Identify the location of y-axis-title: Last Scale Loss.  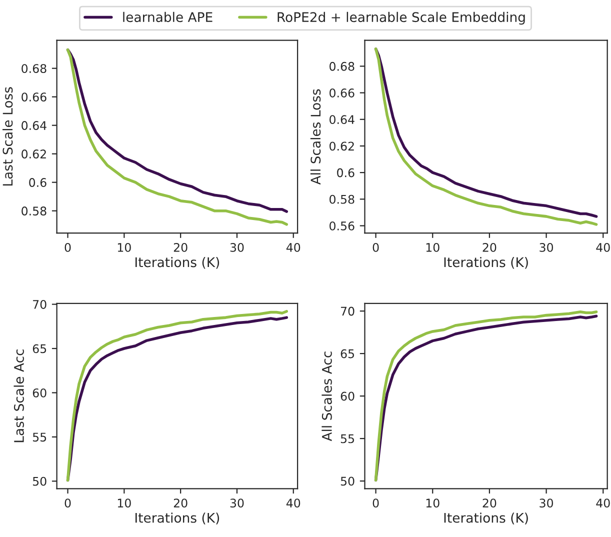
(7, 136).